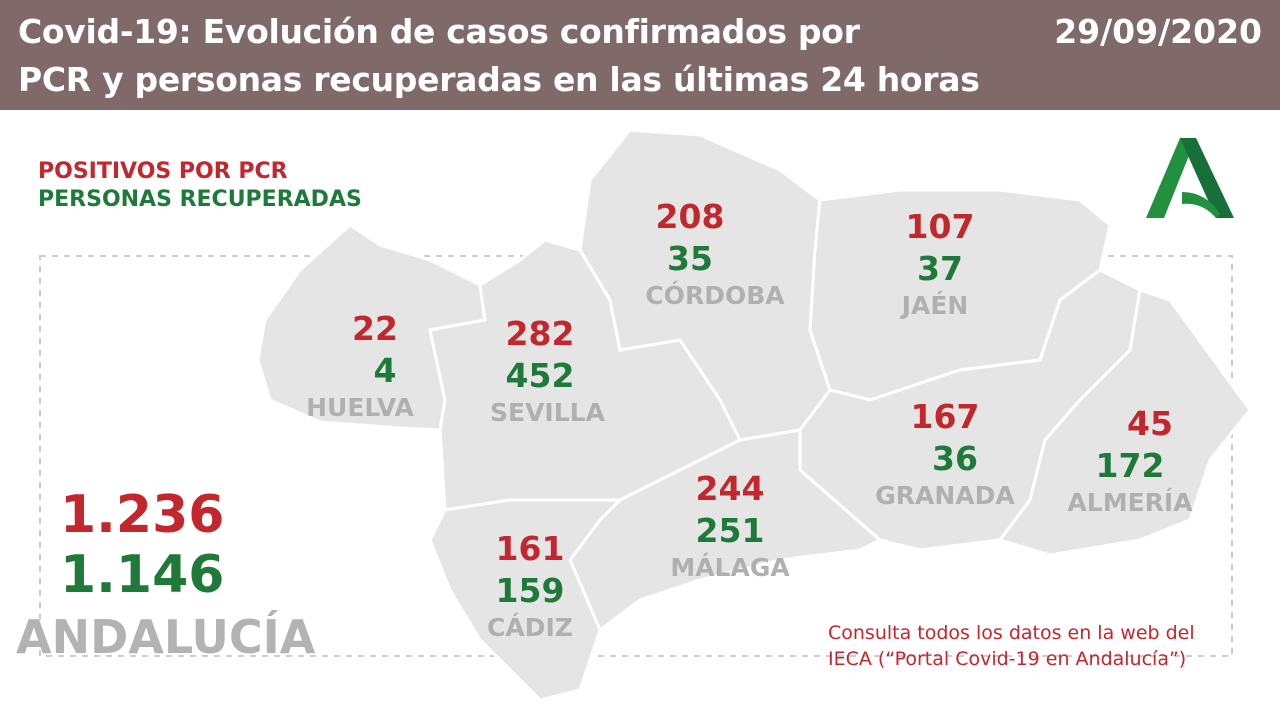 Image resolution: width=1280 pixels, height=719 pixels. What do you see at coordinates (166, 637) in the screenshot?
I see `region-label: ANDALUCÍA` at bounding box center [166, 637].